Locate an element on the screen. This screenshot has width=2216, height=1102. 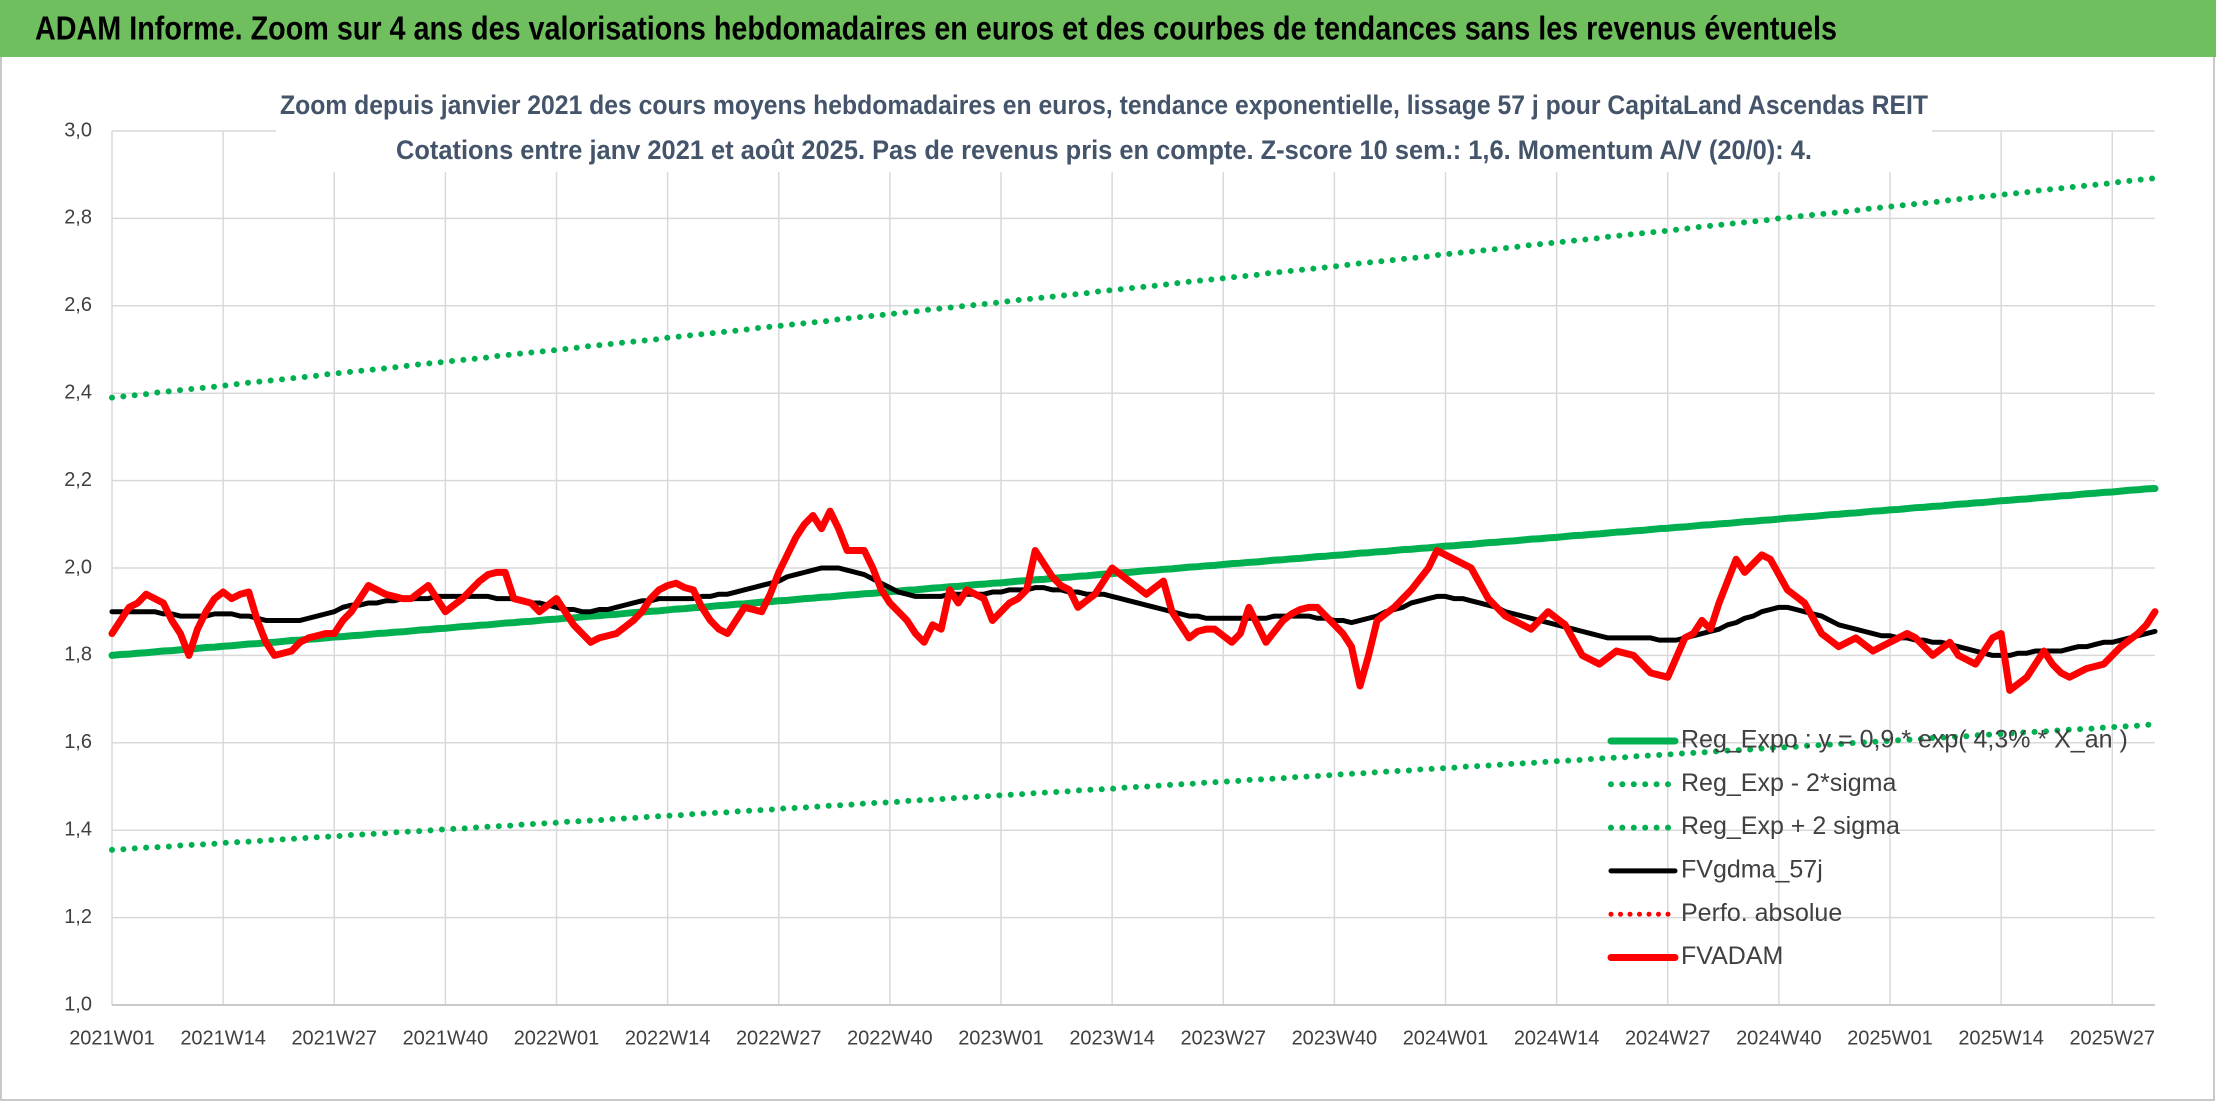
y-tick-label: 2,4 is located at coordinates (78, 392).